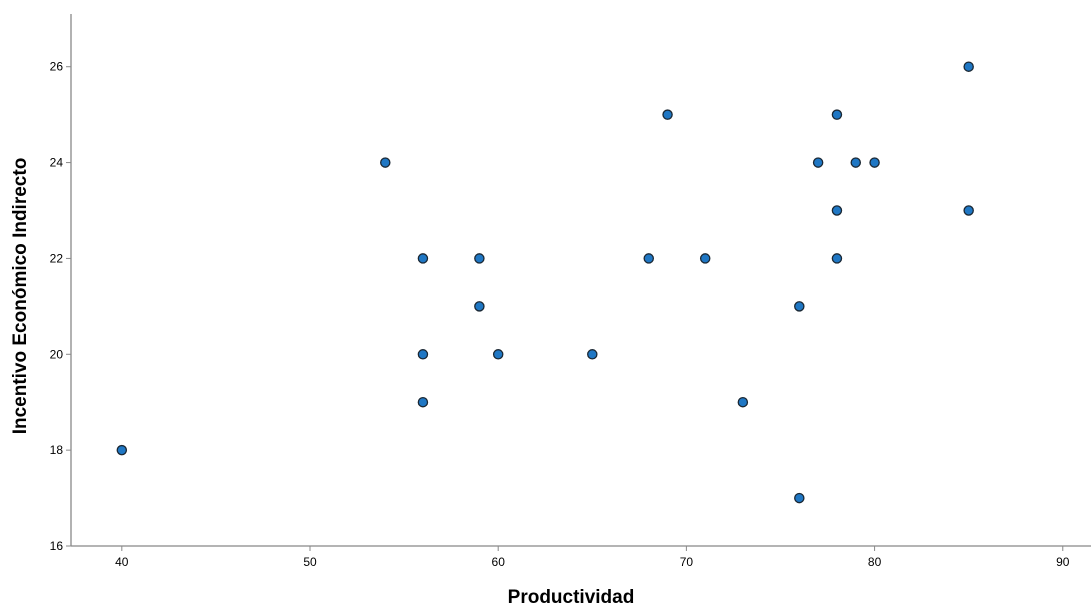  What do you see at coordinates (687, 562) in the screenshot?
I see `x-tick-label: 70` at bounding box center [687, 562].